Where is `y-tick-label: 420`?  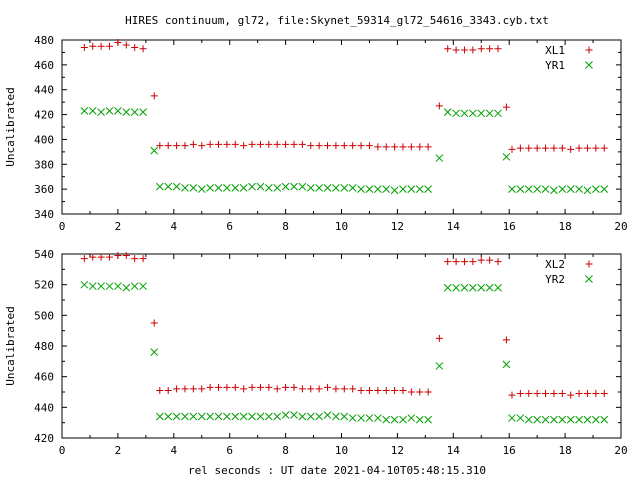
y-tick-label: 420 is located at coordinates (44, 438).